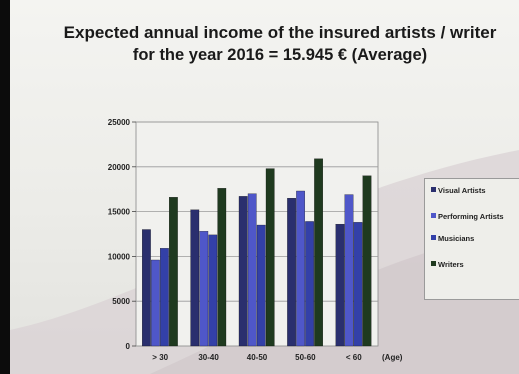 The height and width of the screenshot is (374, 519). What do you see at coordinates (257, 357) in the screenshot?
I see `x-tick-label: 40-50` at bounding box center [257, 357].